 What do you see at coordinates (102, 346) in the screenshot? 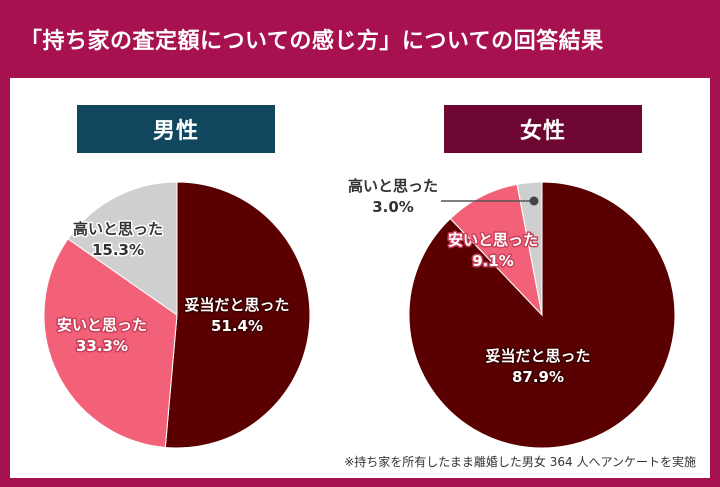
I see `male-value-cheap: 33.3%` at bounding box center [102, 346].